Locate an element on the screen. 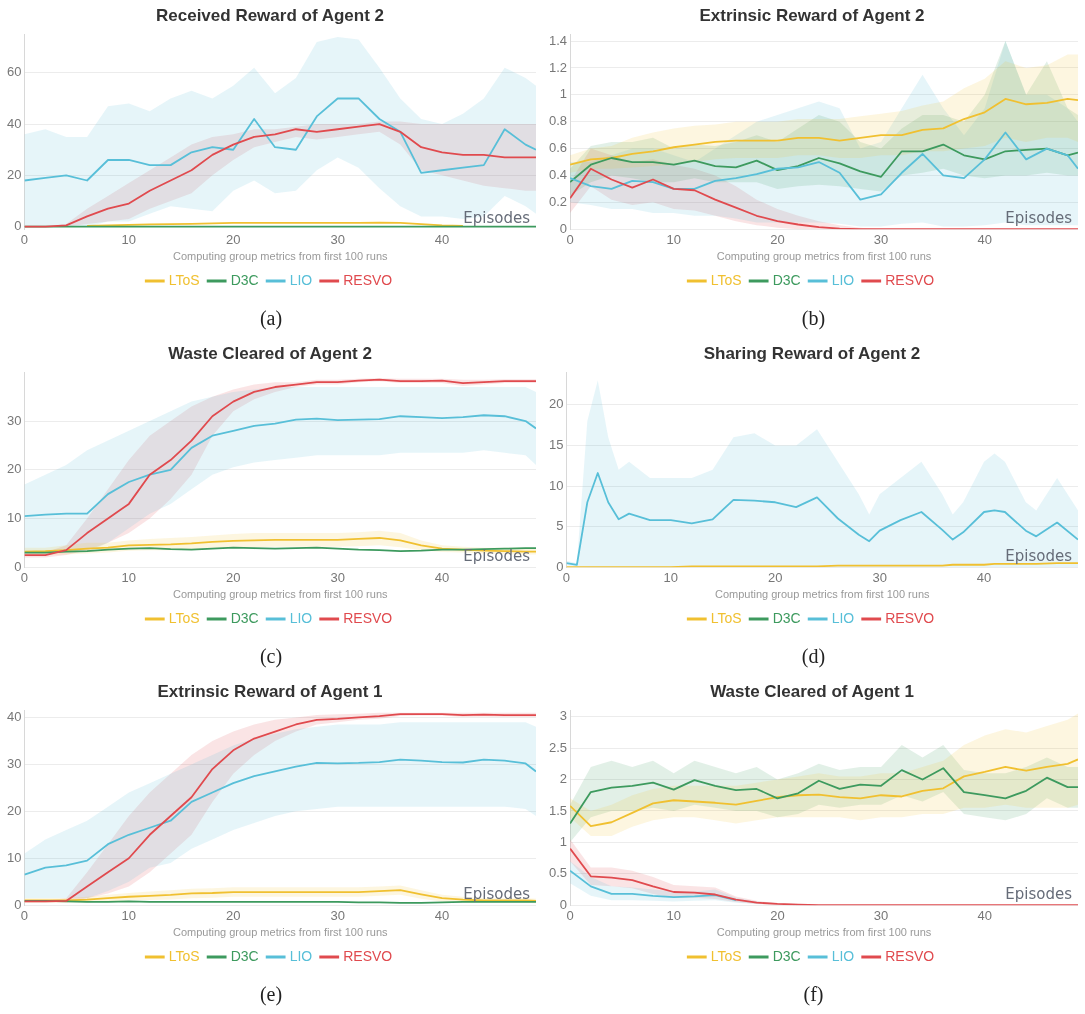  y-tick-label: 60 is located at coordinates (14, 72).